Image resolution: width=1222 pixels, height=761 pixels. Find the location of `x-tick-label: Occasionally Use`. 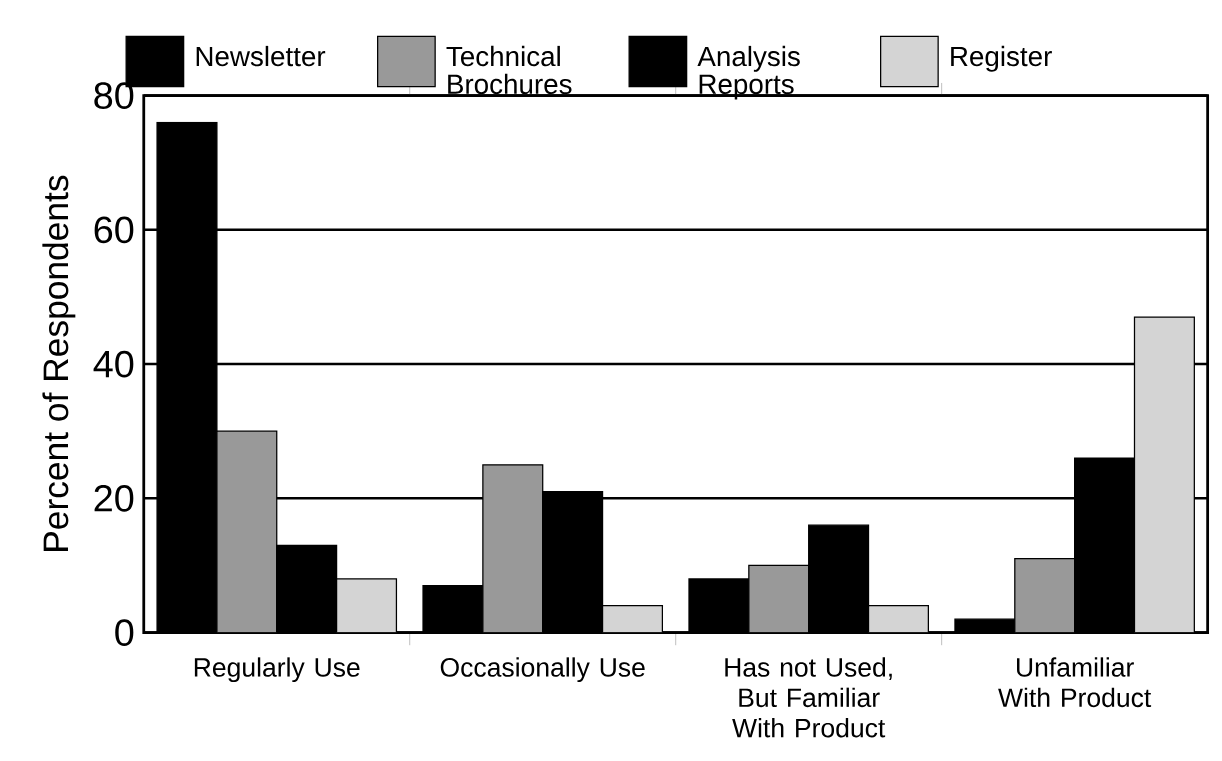

x-tick-label: Occasionally Use is located at coordinates (542, 669).